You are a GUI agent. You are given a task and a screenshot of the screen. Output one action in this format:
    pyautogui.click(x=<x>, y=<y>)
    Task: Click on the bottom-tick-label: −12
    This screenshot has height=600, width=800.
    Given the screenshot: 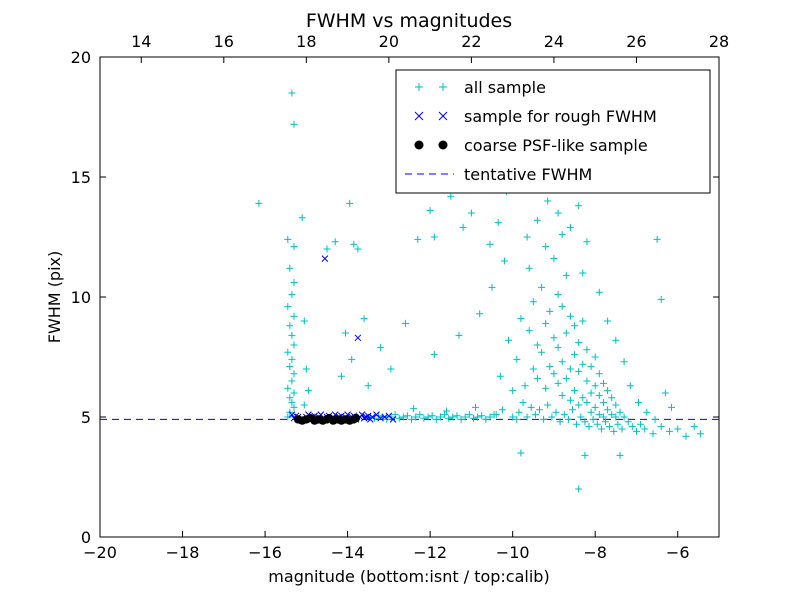 What is the action you would take?
    pyautogui.click(x=430, y=552)
    